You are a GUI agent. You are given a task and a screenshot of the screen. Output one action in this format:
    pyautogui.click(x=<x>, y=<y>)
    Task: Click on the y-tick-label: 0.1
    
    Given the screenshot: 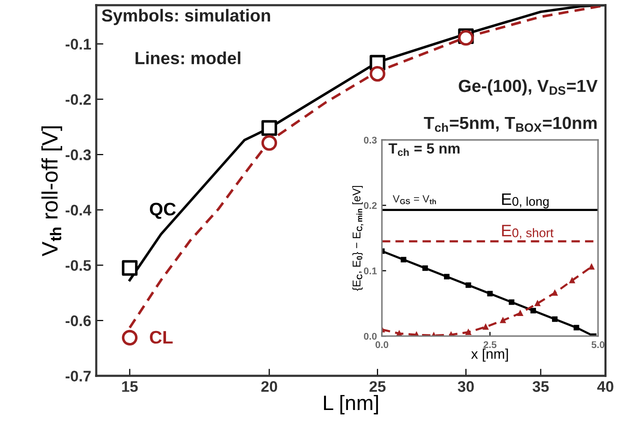 What is the action you would take?
    pyautogui.click(x=370, y=270)
    